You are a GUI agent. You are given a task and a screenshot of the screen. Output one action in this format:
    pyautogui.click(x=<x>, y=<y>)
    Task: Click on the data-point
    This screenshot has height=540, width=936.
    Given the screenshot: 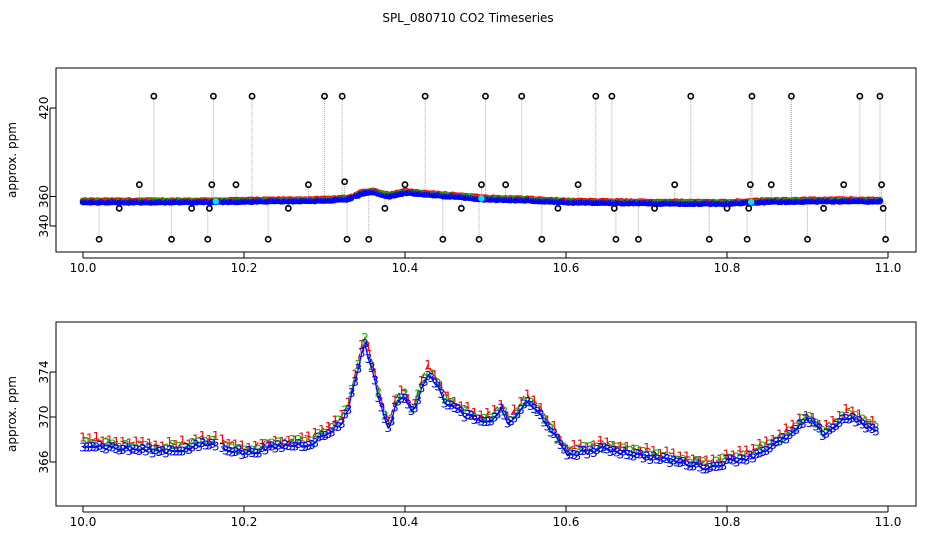 What is the action you would take?
    pyautogui.click(x=880, y=201)
    